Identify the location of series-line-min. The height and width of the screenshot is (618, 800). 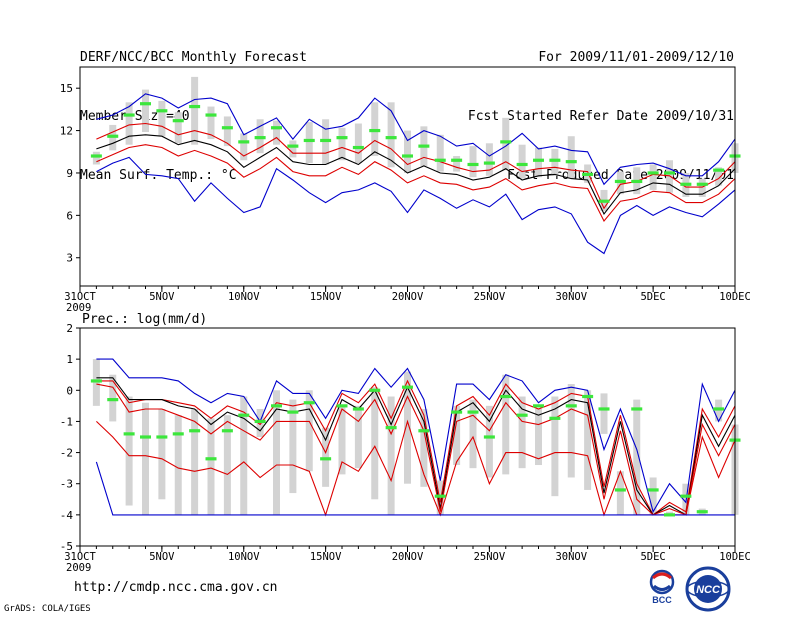
(416, 205).